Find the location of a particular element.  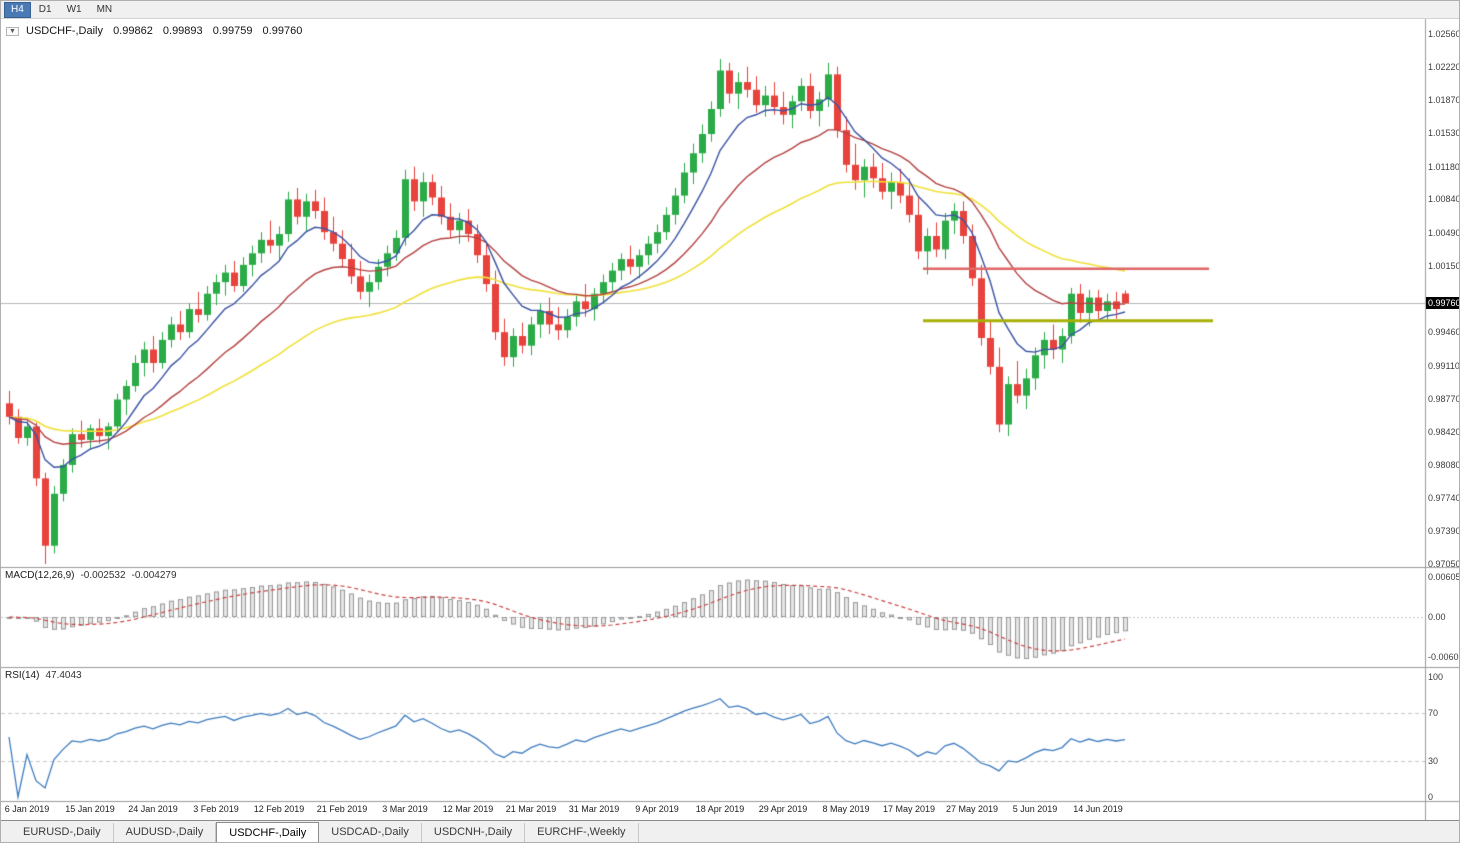

tab-eurchf-weekly: EURCHF-,Weekly is located at coordinates (582, 832).